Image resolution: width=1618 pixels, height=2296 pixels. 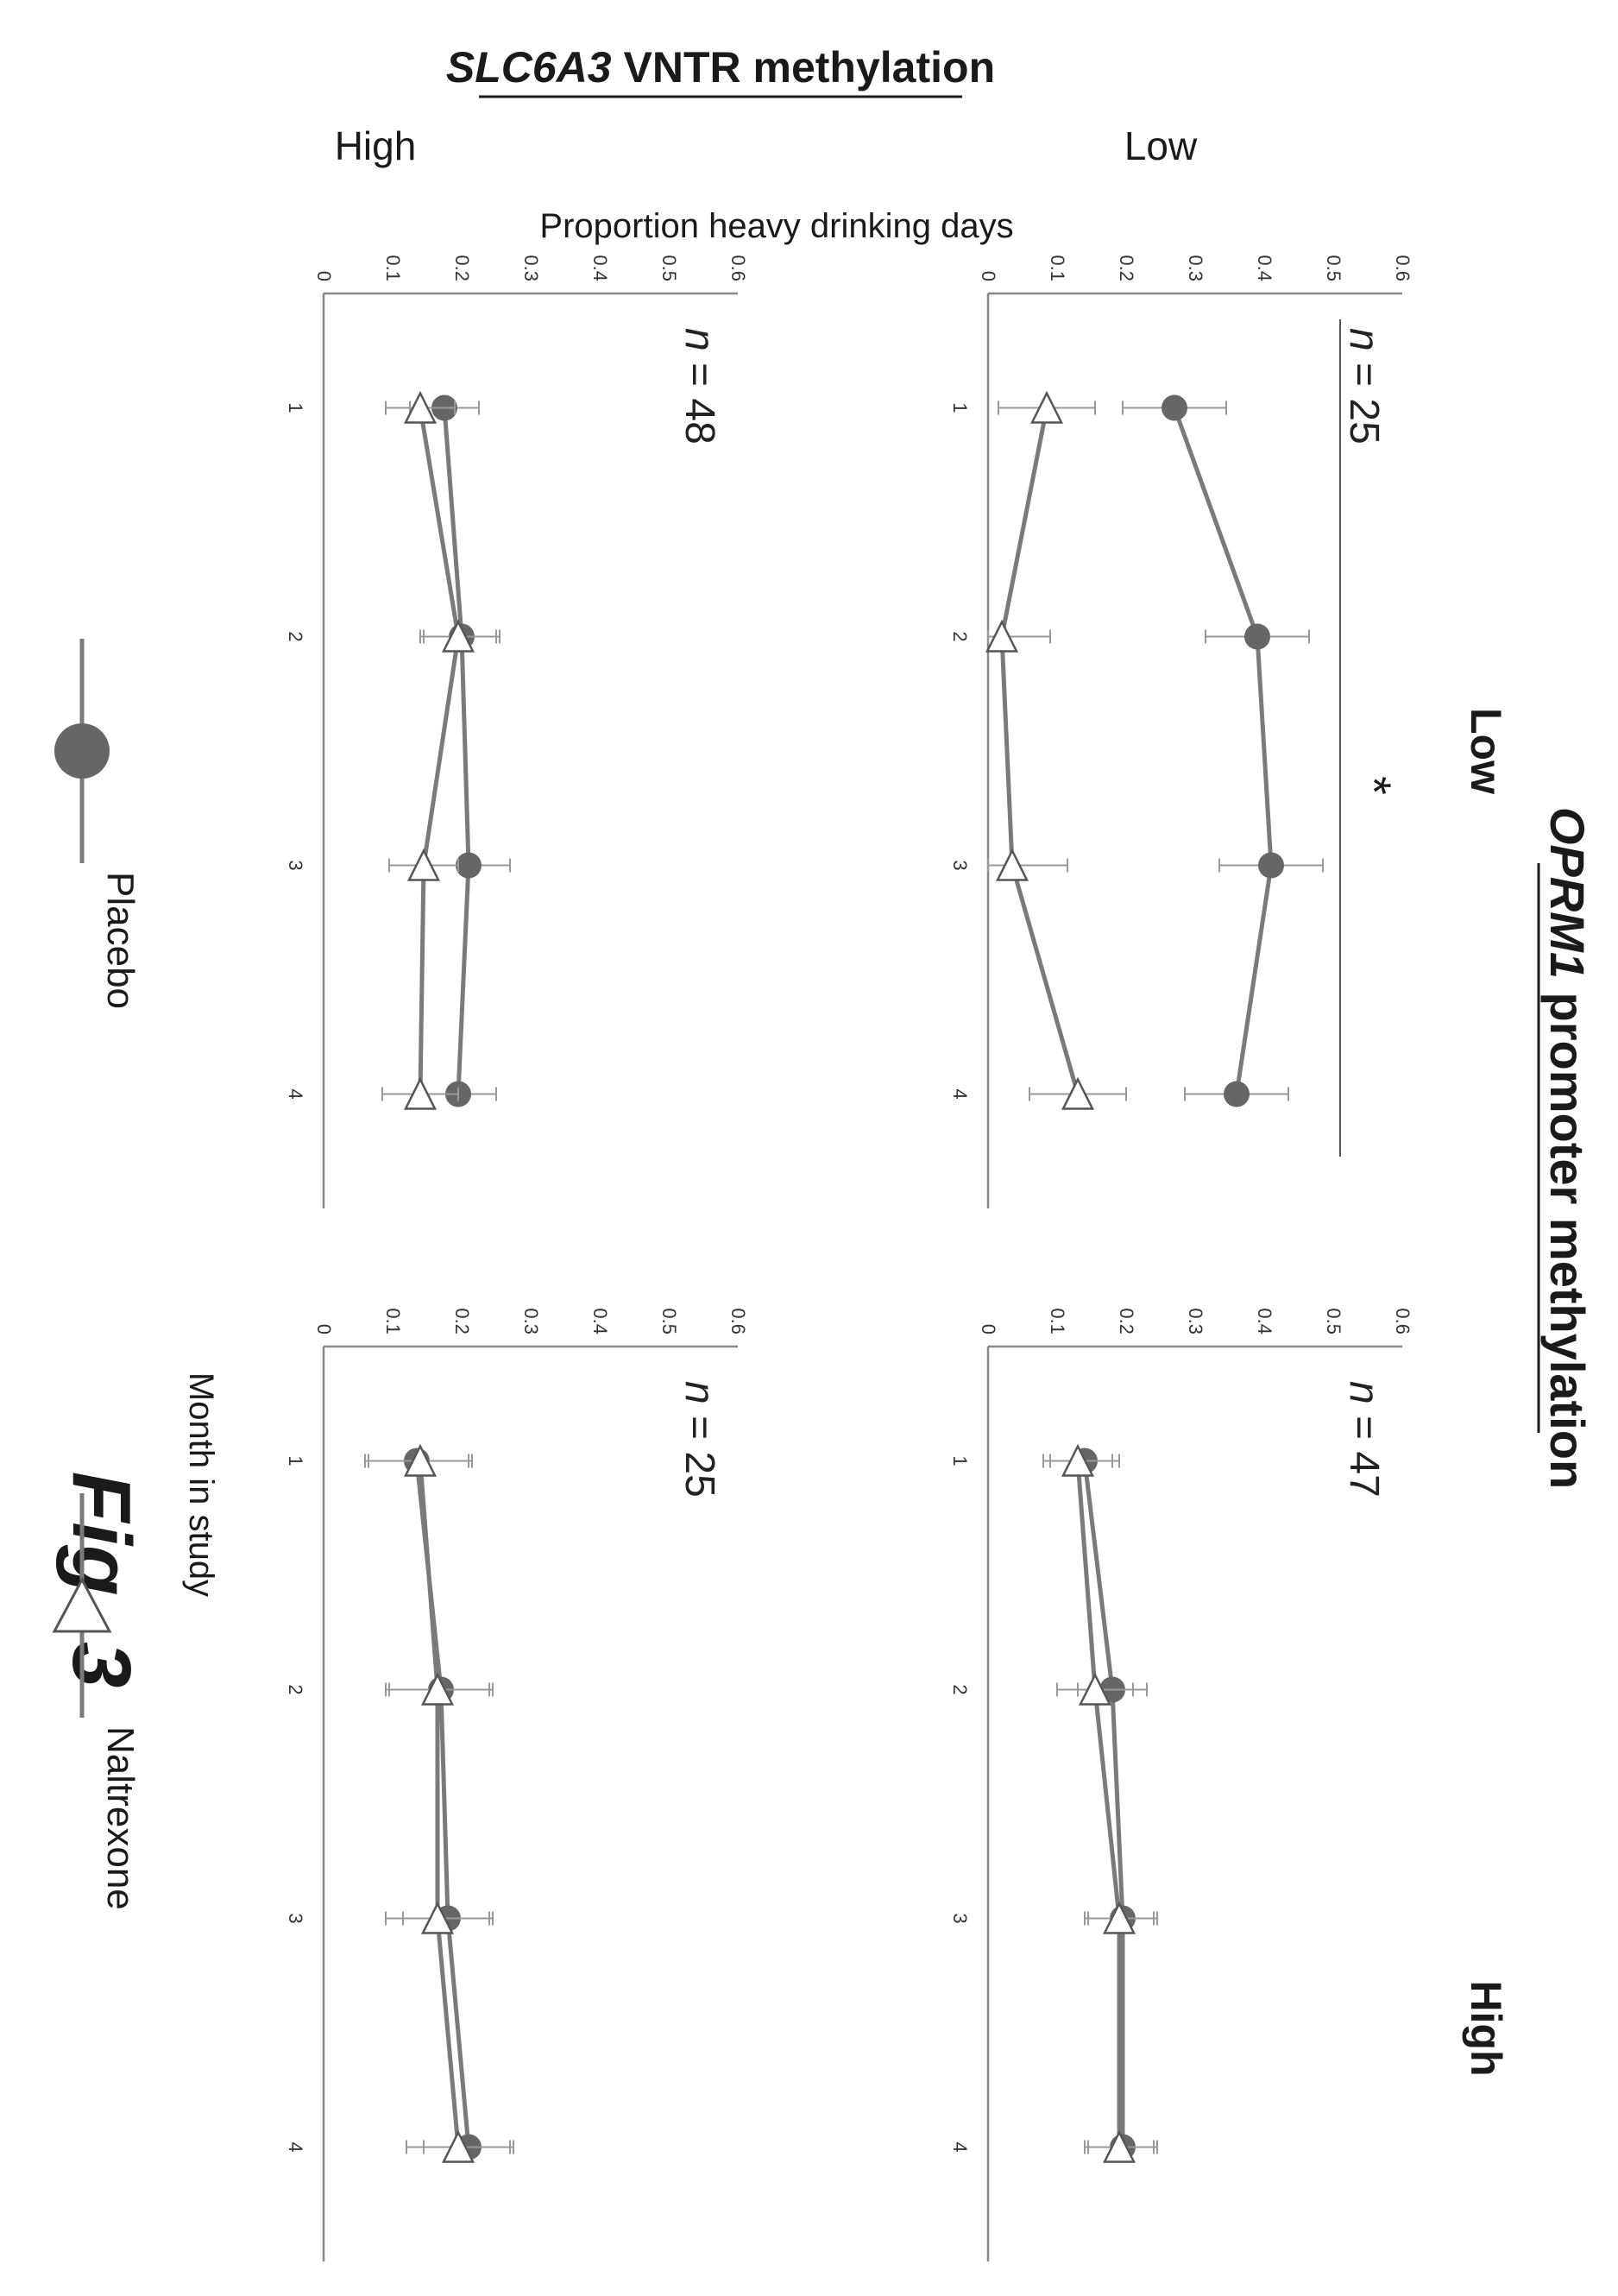 What do you see at coordinates (517, 1784) in the screenshot?
I see `panel-oprm1-high-slc6a3-high: 0 0.1 0.2 0.3 0.4 0.5 0.6 1 2 3 4 n = 25` at bounding box center [517, 1784].